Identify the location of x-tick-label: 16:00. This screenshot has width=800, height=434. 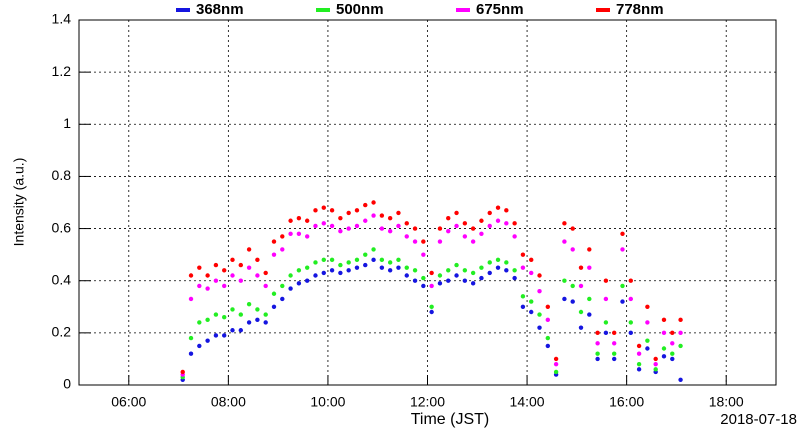
(626, 402).